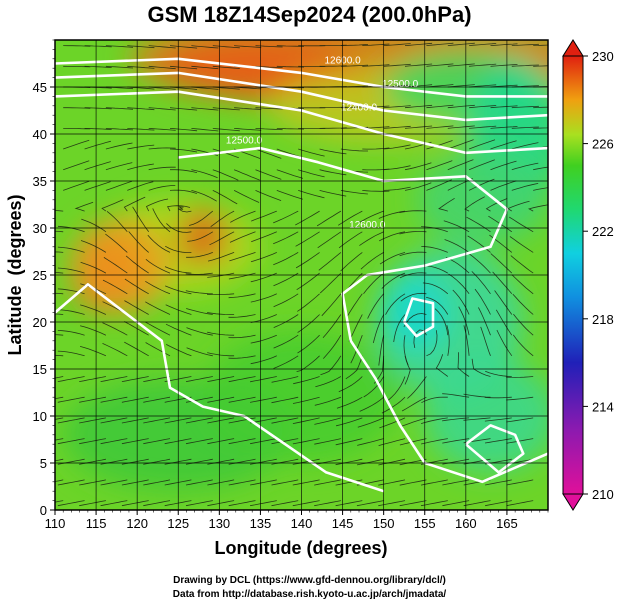  I want to click on x-tick-label: 165, so click(507, 523).